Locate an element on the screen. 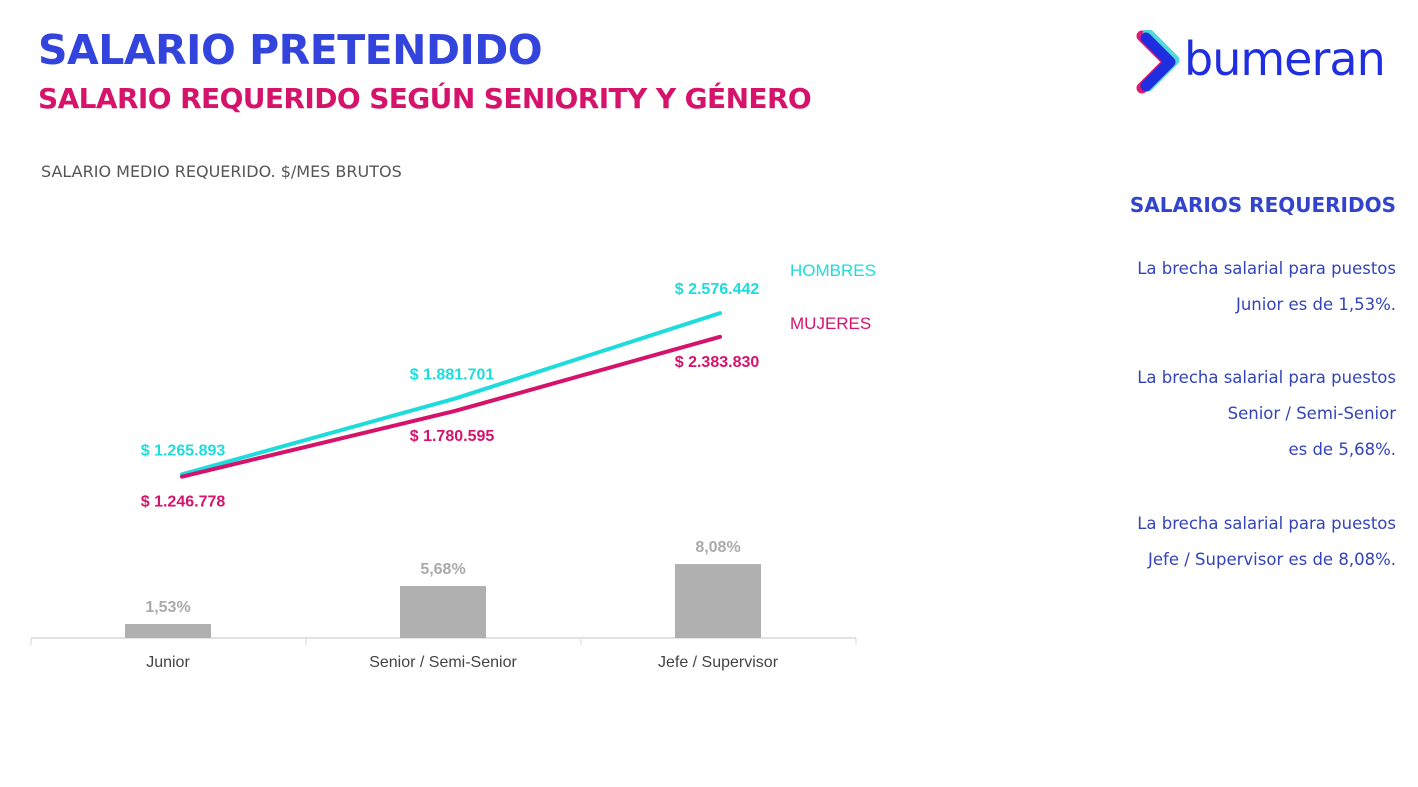  x-tick-label: Jefe / Supervisor is located at coordinates (718, 662).